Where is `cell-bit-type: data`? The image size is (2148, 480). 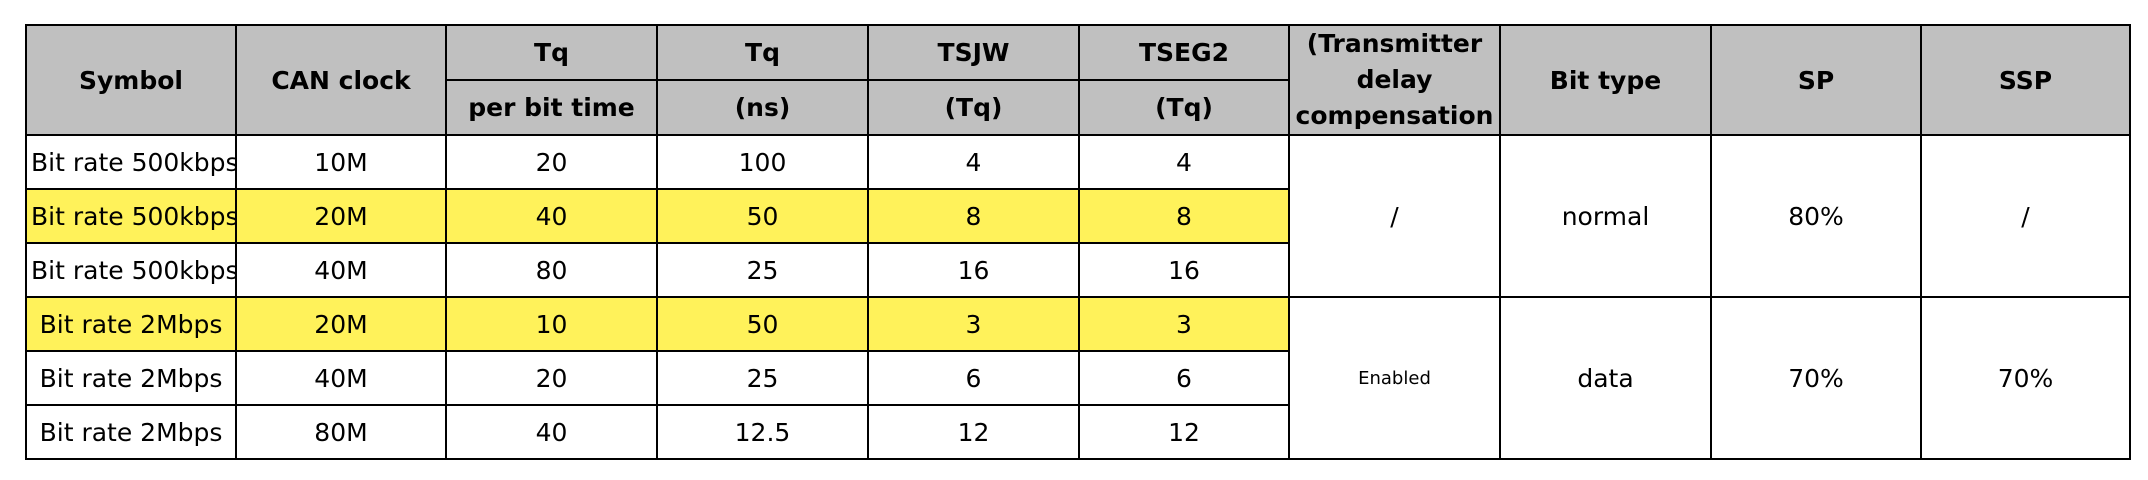 cell-bit-type: data is located at coordinates (1605, 378).